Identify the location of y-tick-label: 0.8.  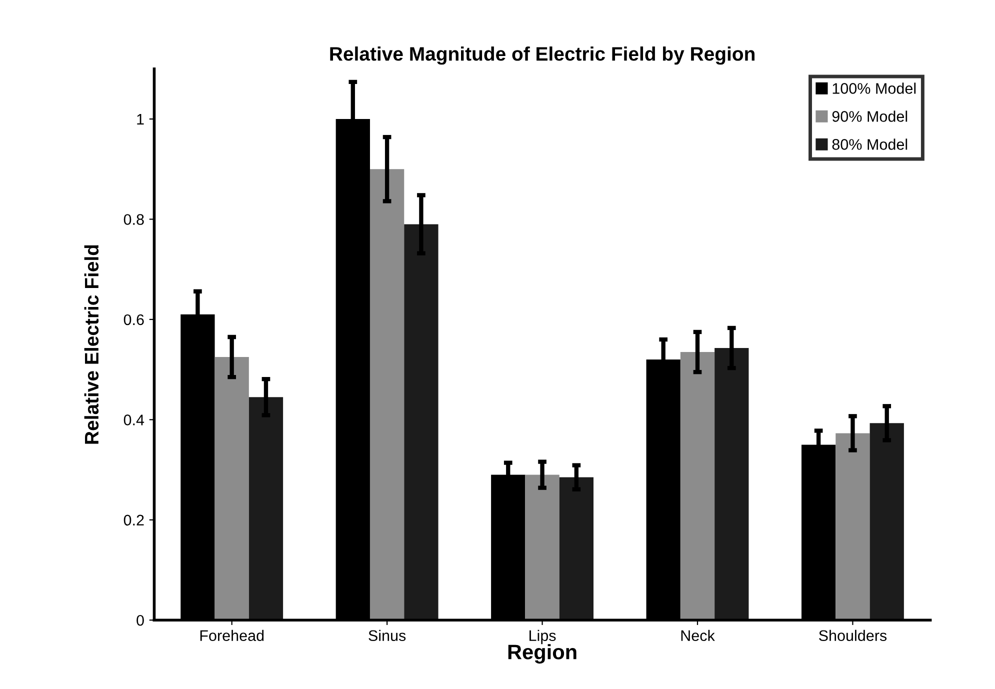
(134, 219).